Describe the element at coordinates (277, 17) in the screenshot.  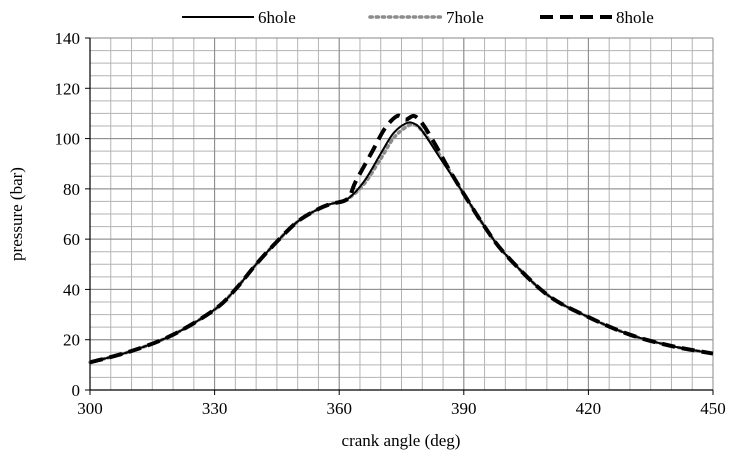
I see `legend-label-6hole: 6hole` at that location.